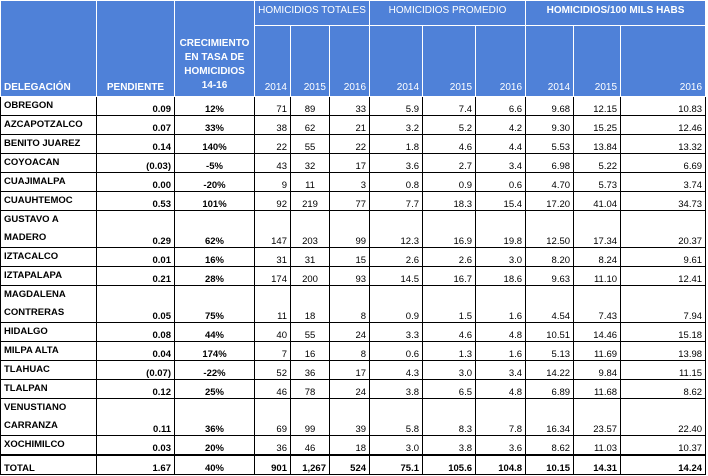 The height and width of the screenshot is (476, 708). I want to click on value-cell: 11.10, so click(597, 276).